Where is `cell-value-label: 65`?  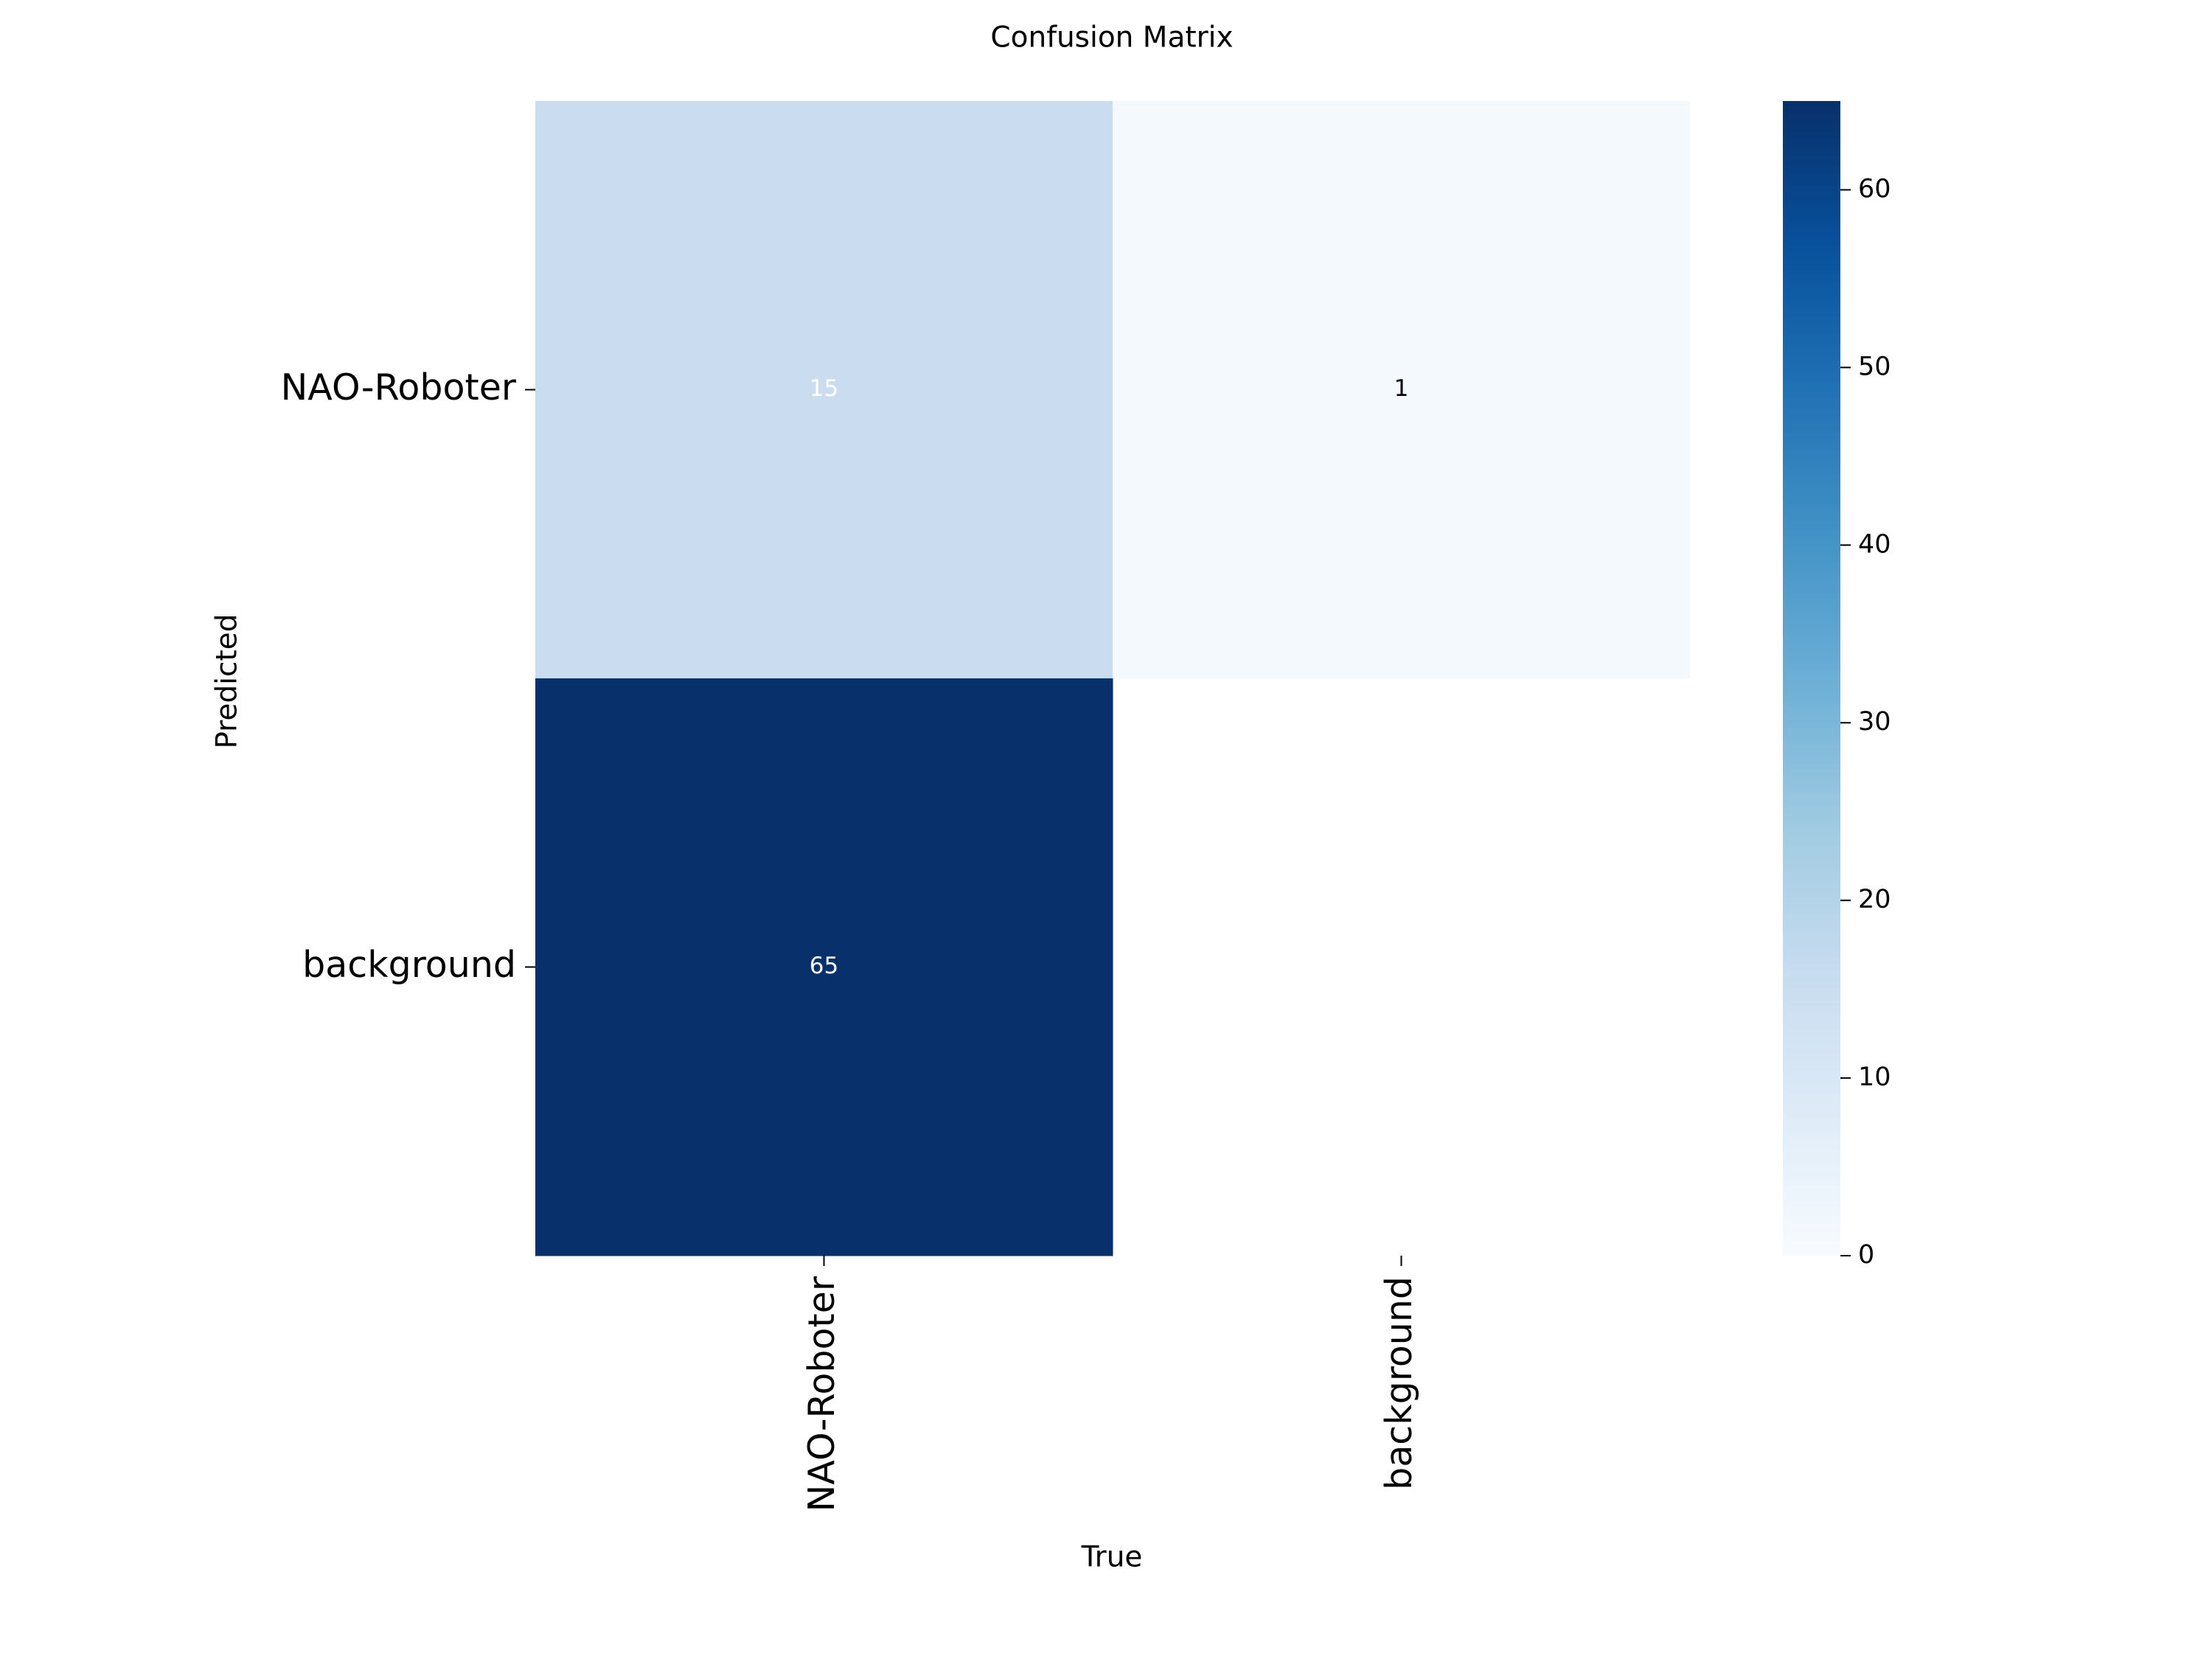
cell-value-label: 65 is located at coordinates (824, 966).